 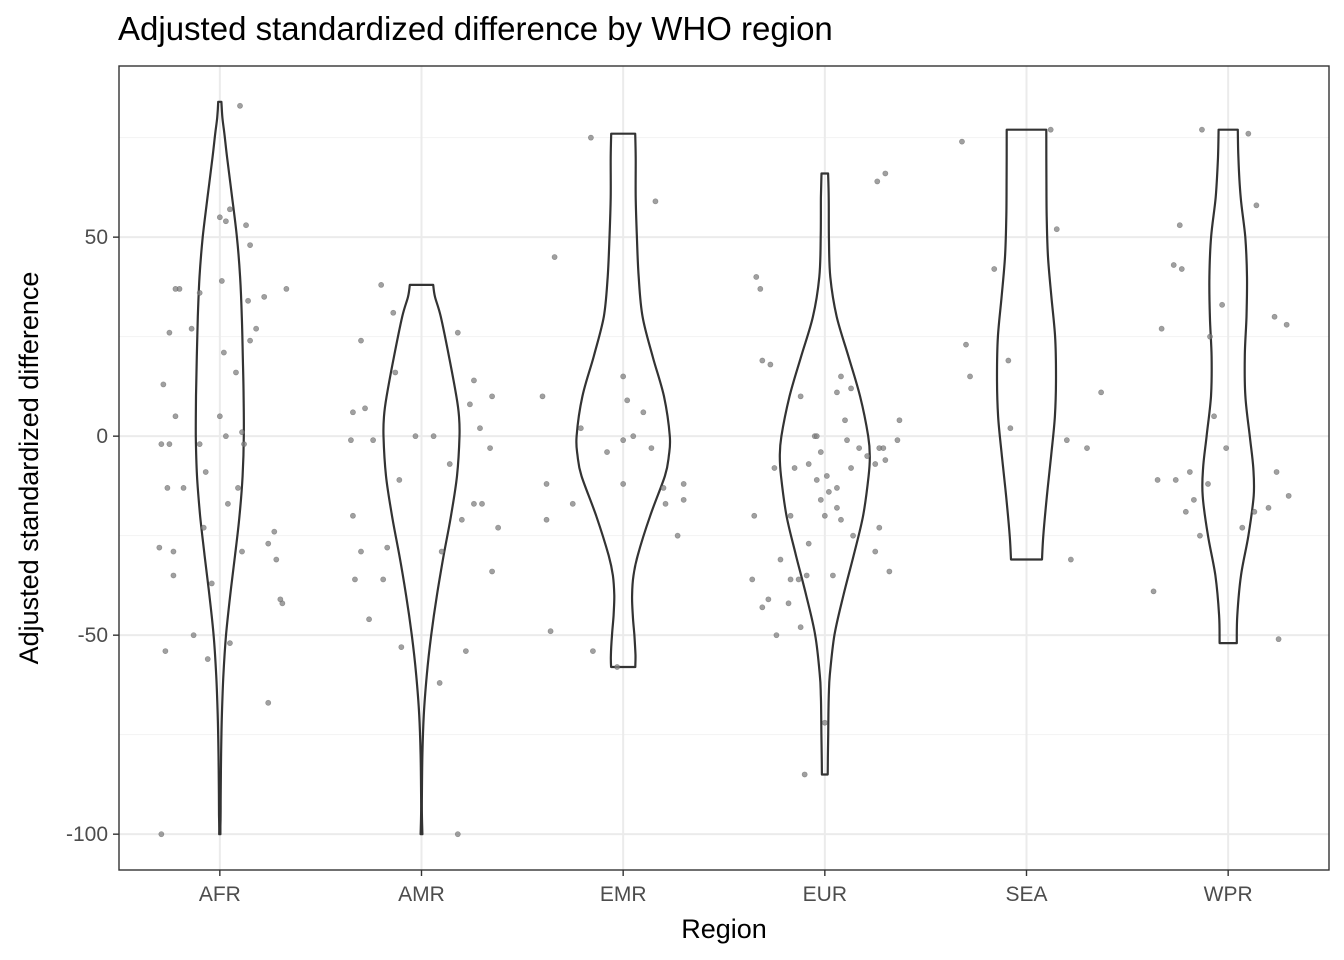 What do you see at coordinates (219, 468) in the screenshot?
I see `violin-afr` at bounding box center [219, 468].